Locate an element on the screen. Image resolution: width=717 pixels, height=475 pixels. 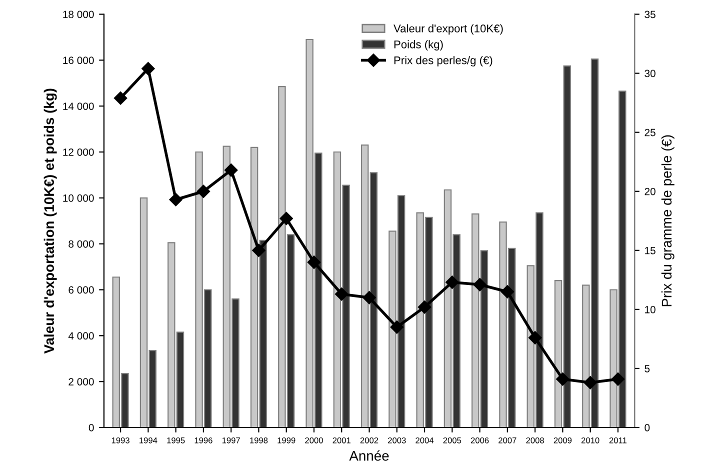
x-tick-label: 2011 is located at coordinates (618, 440).